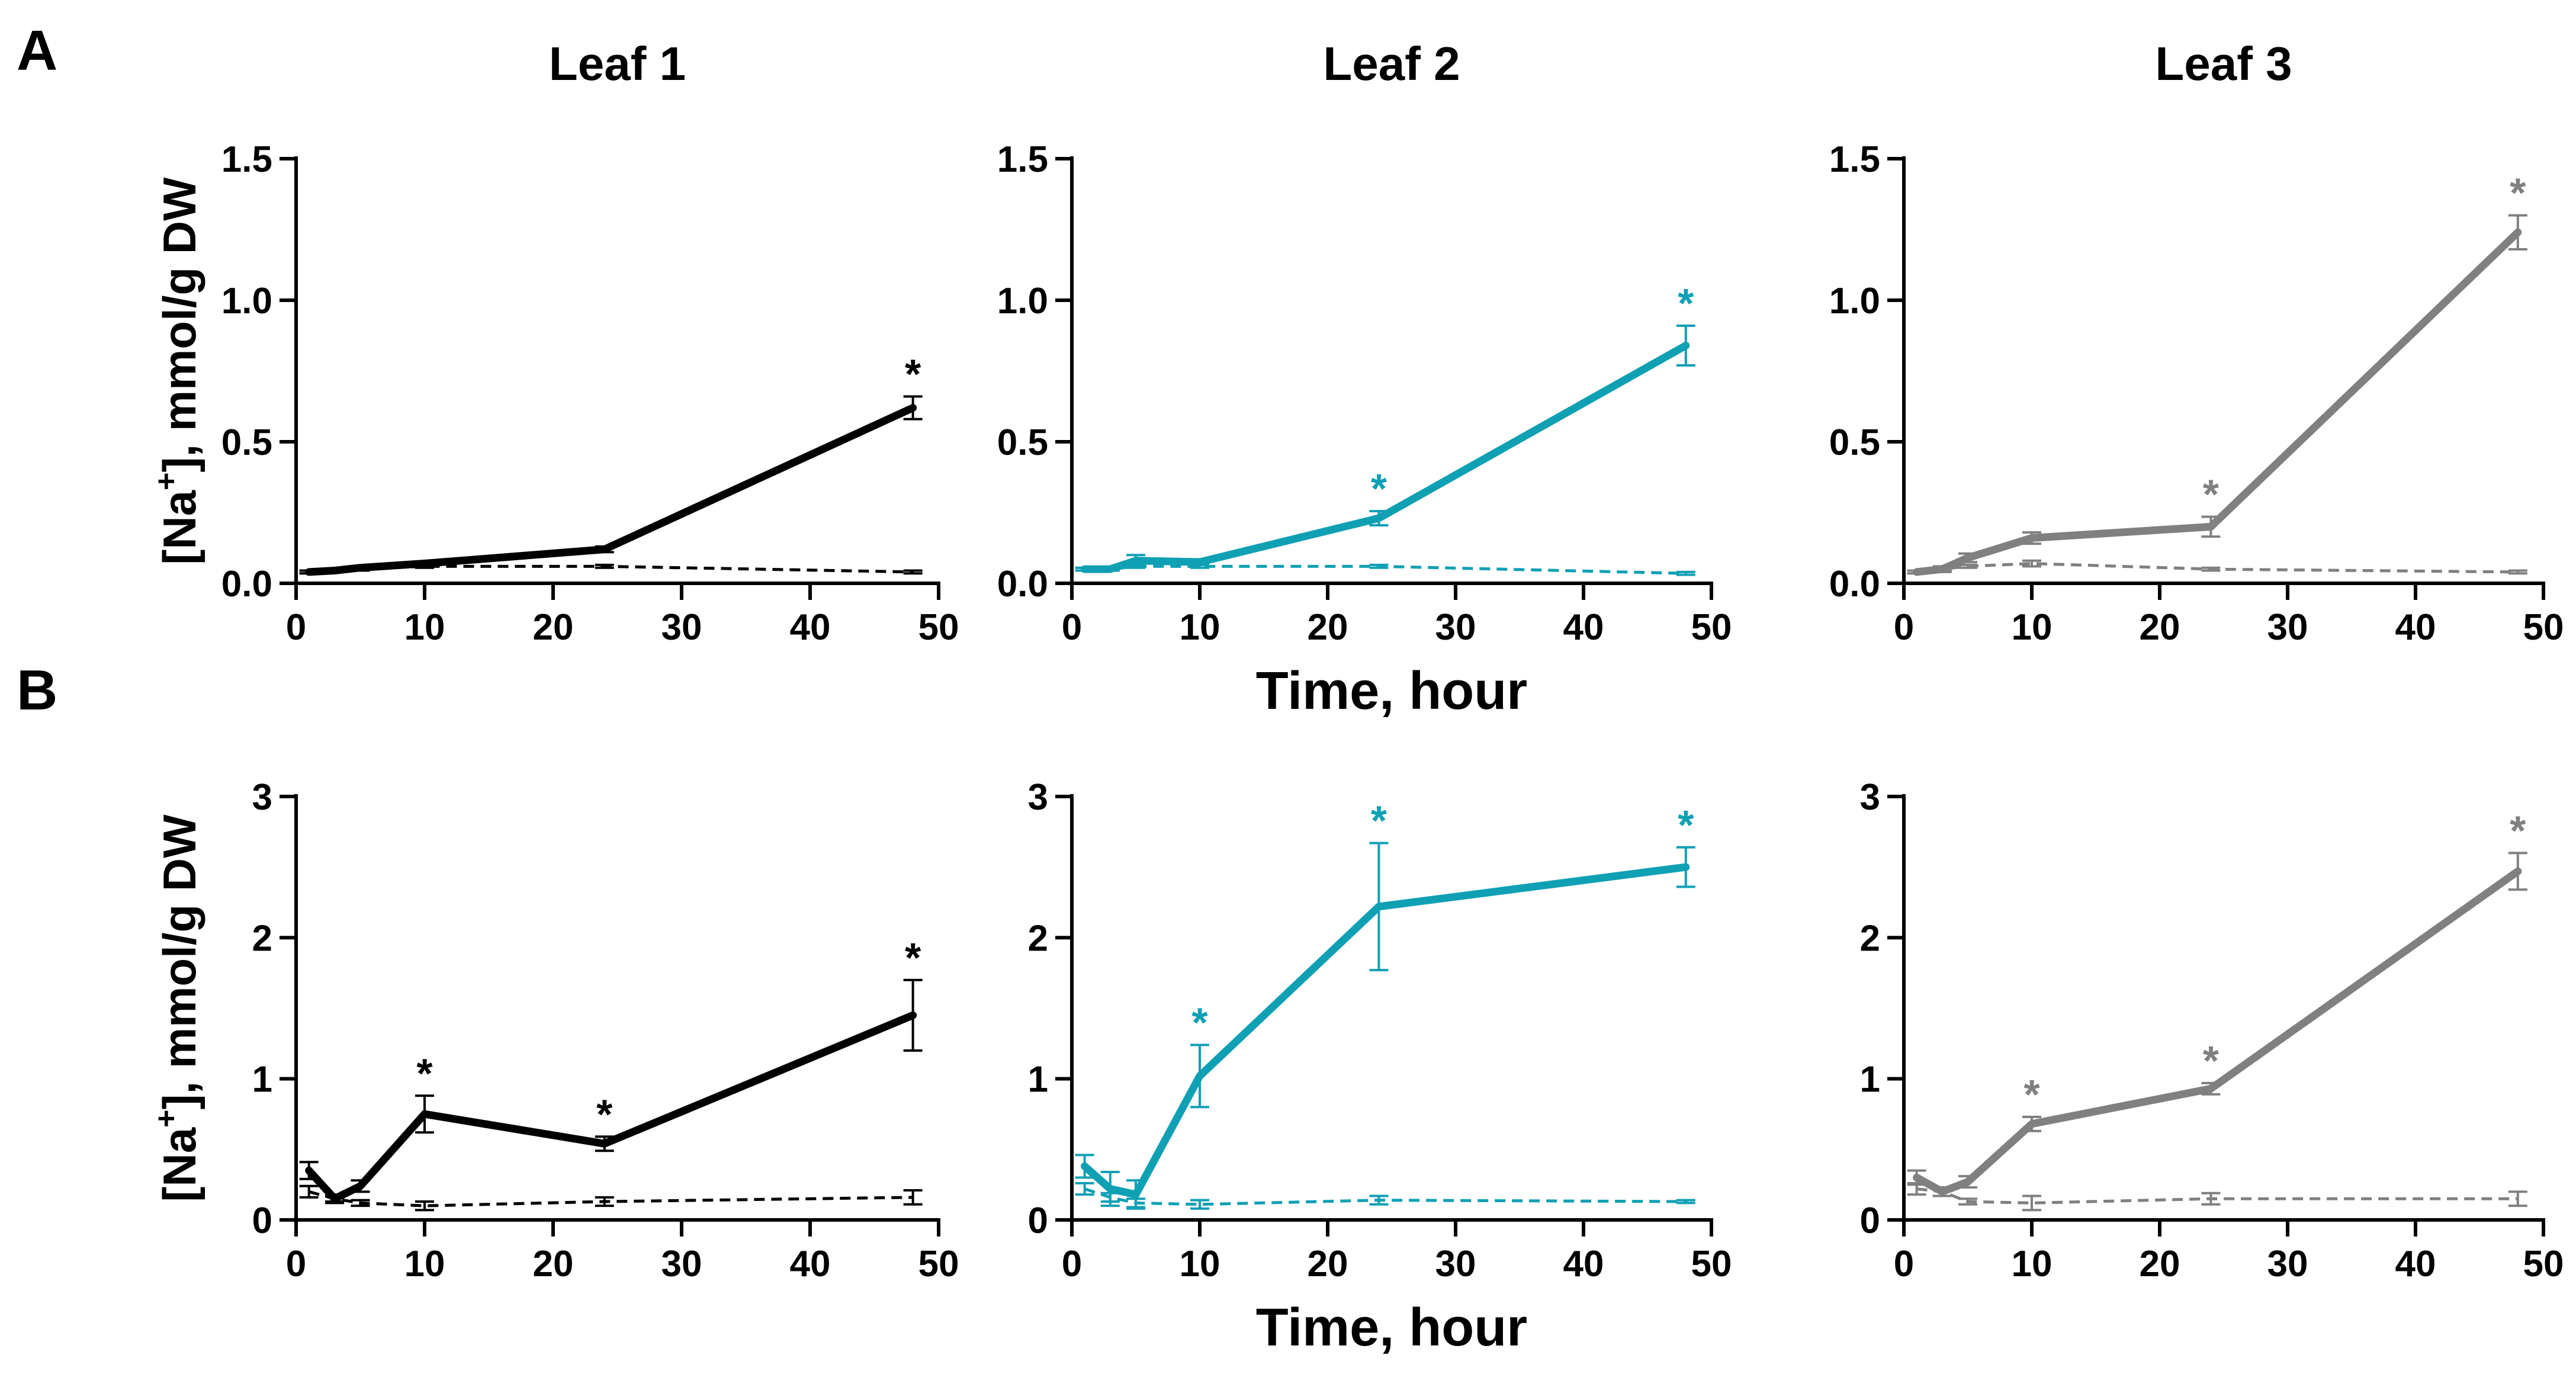 The image size is (2576, 1381). Describe the element at coordinates (166, 1119) in the screenshot. I see `y-axis-label-sup: +` at that location.